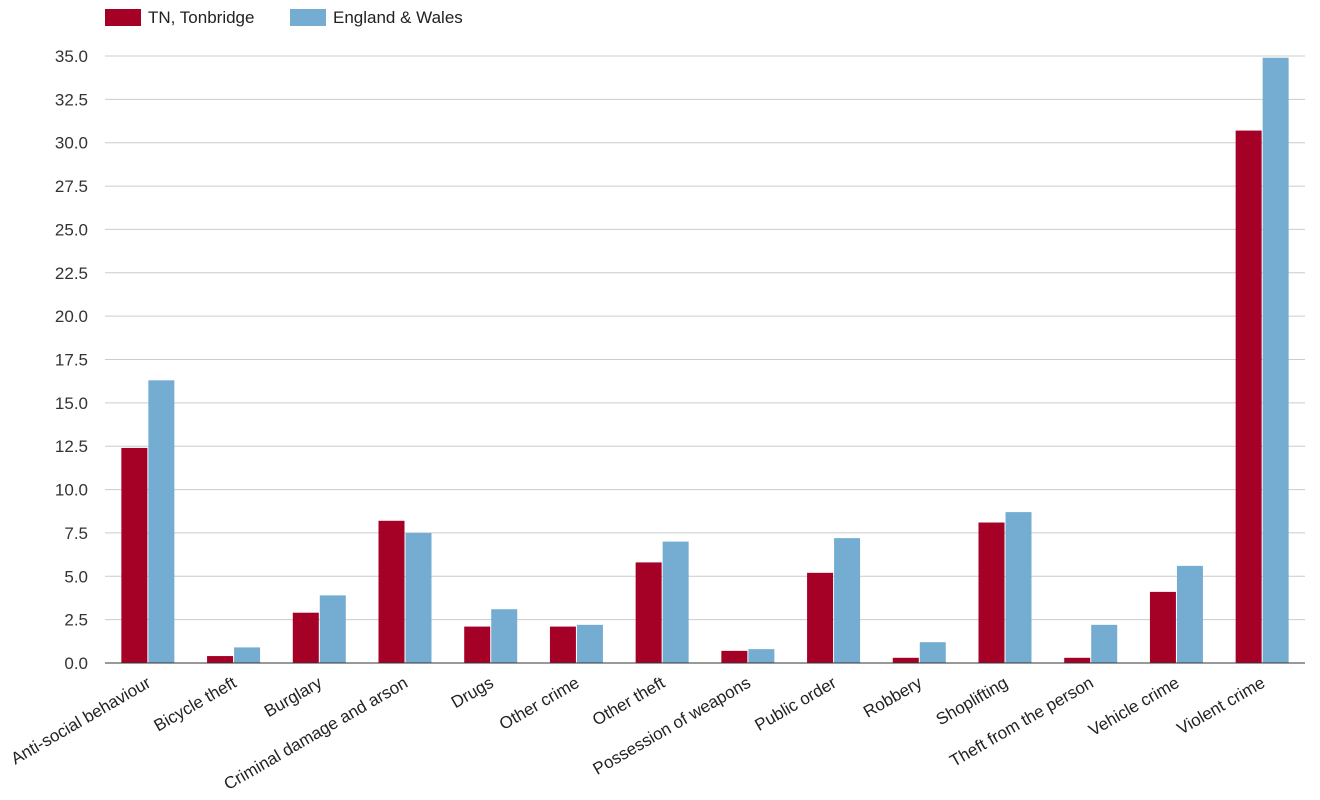 The width and height of the screenshot is (1320, 800). Describe the element at coordinates (71, 99) in the screenshot. I see `y-tick-label: 32.5` at that location.